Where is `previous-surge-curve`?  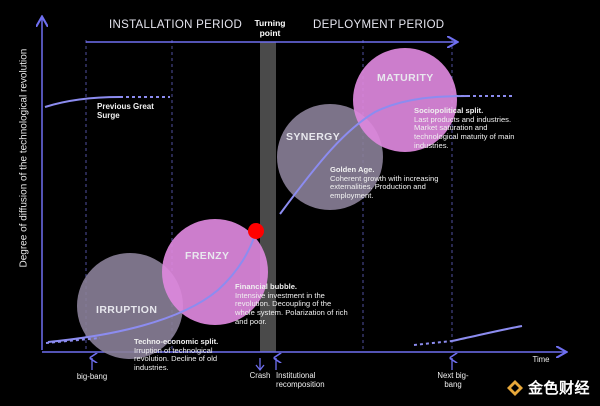 previous-surge-curve is located at coordinates (82, 102).